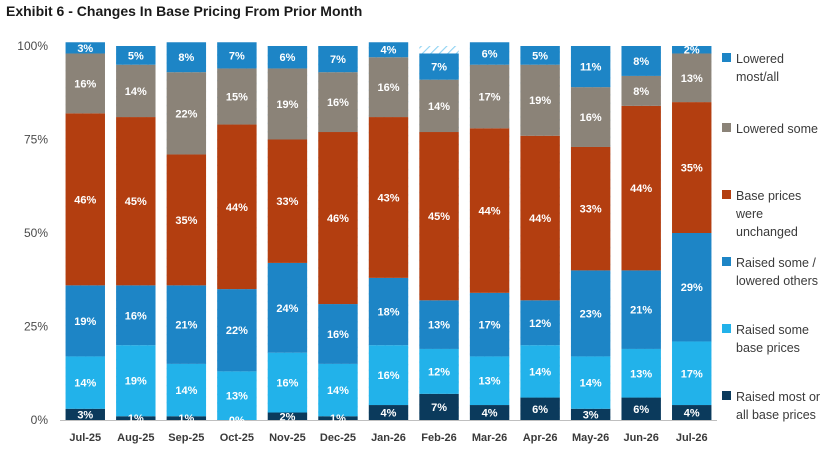  I want to click on x-tick-label: Jun-26, so click(640, 438).